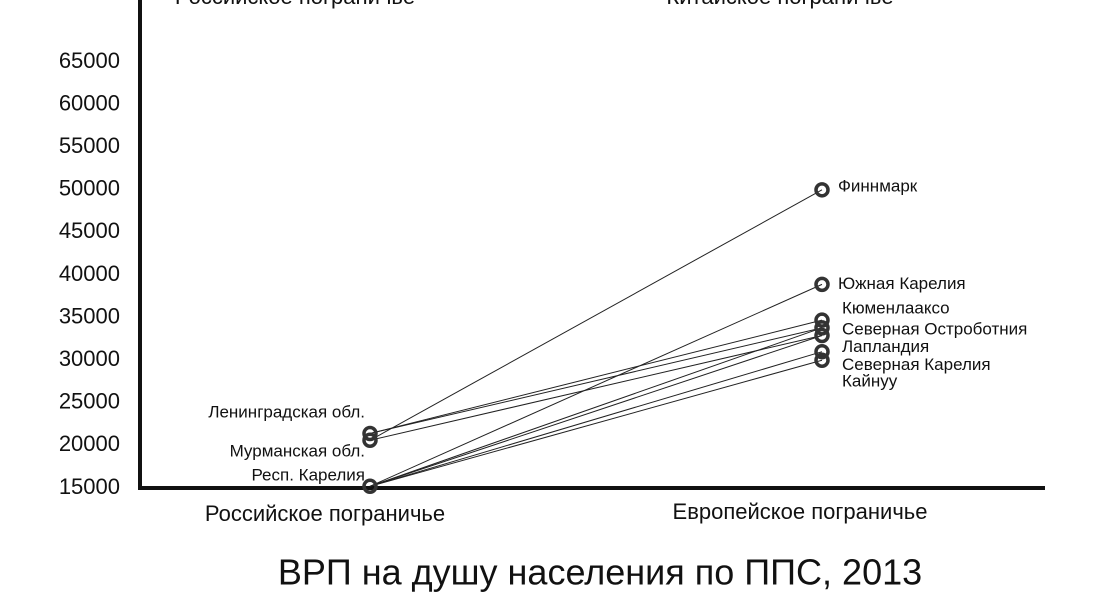  What do you see at coordinates (295, 4) in the screenshot?
I see `header-label: Российское пограничье` at bounding box center [295, 4].